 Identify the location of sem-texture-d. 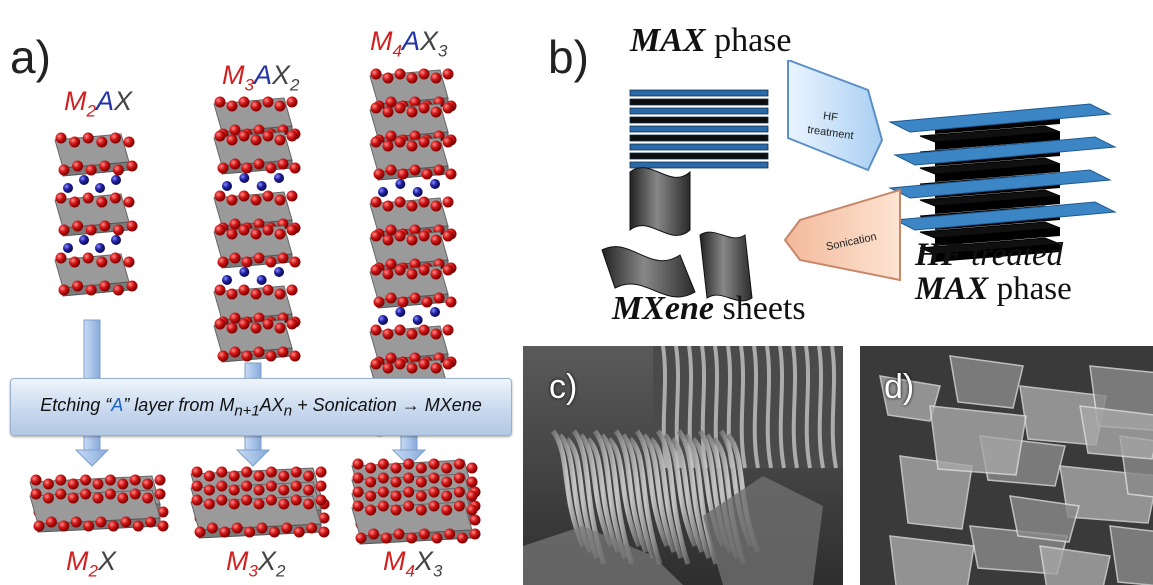
(1006, 465).